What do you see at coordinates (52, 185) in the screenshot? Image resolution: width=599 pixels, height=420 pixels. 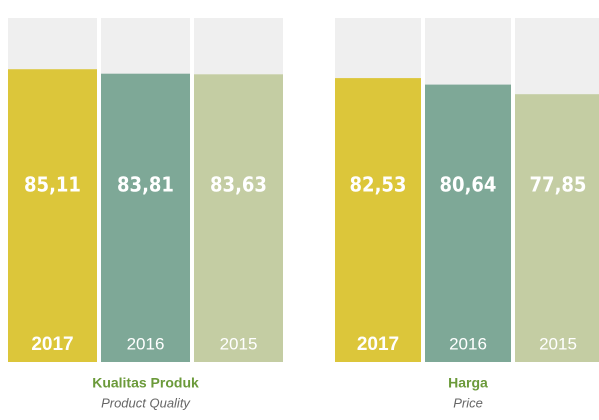 I see `value-label: 85,11` at bounding box center [52, 185].